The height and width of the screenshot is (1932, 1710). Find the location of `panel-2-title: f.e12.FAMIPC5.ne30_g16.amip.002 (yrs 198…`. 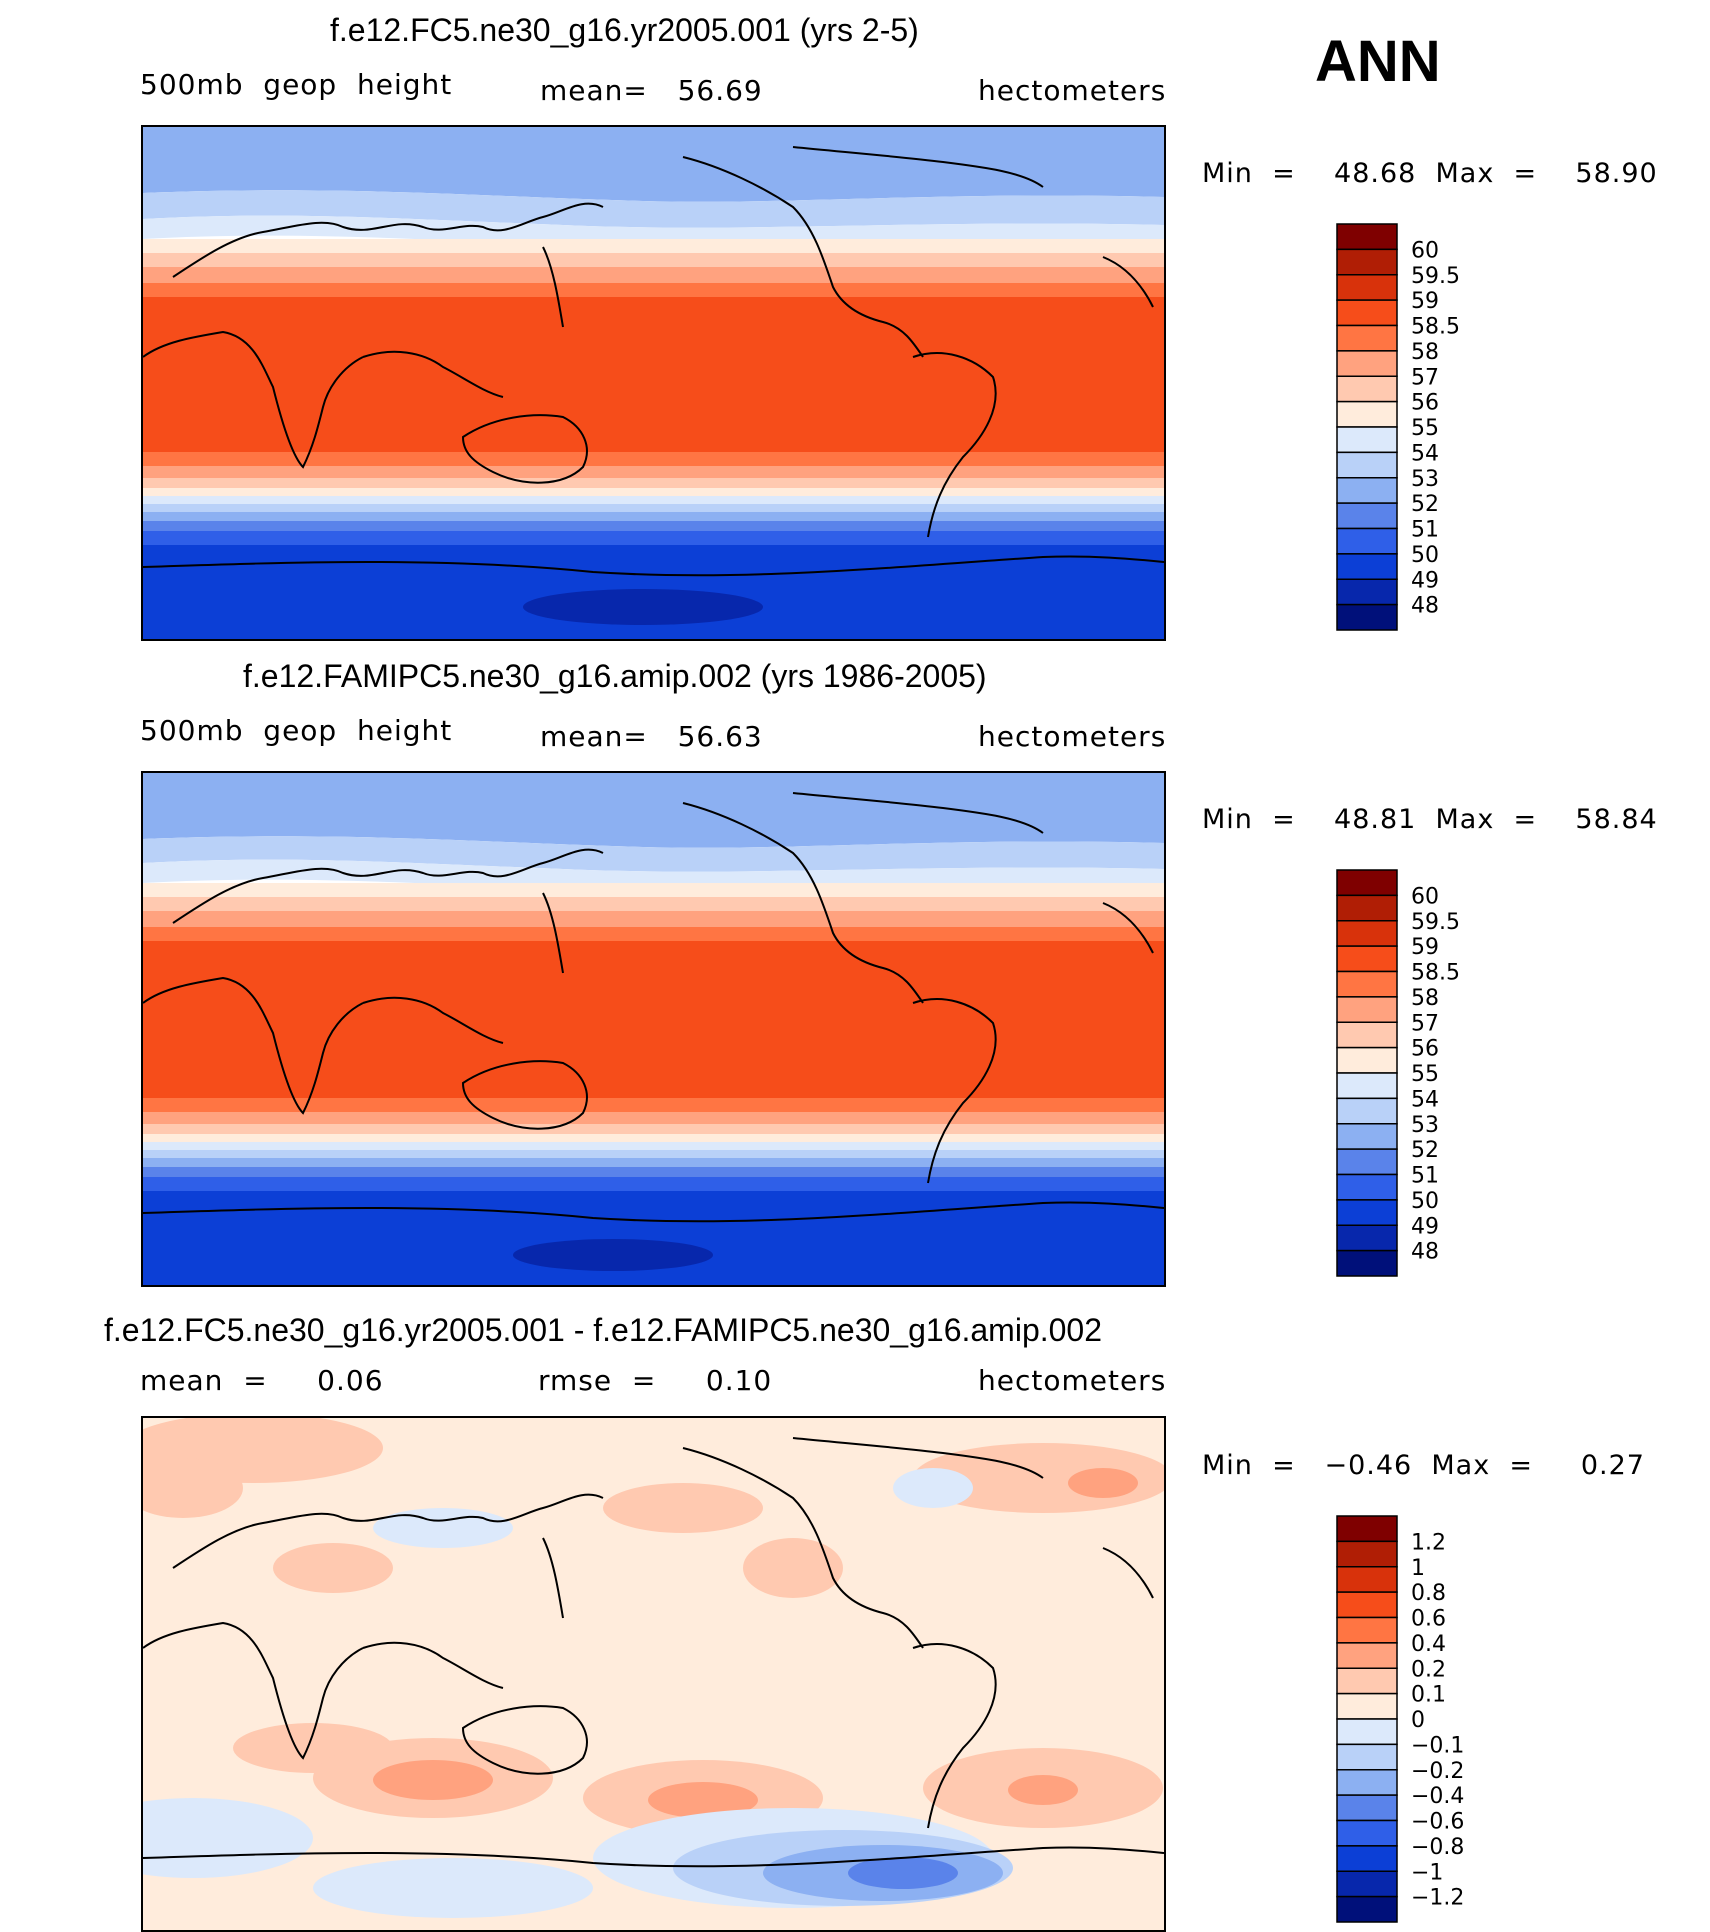

panel-2-title: f.e12.FAMIPC5.ne30_g16.amip.002 (yrs 198… is located at coordinates (615, 676).